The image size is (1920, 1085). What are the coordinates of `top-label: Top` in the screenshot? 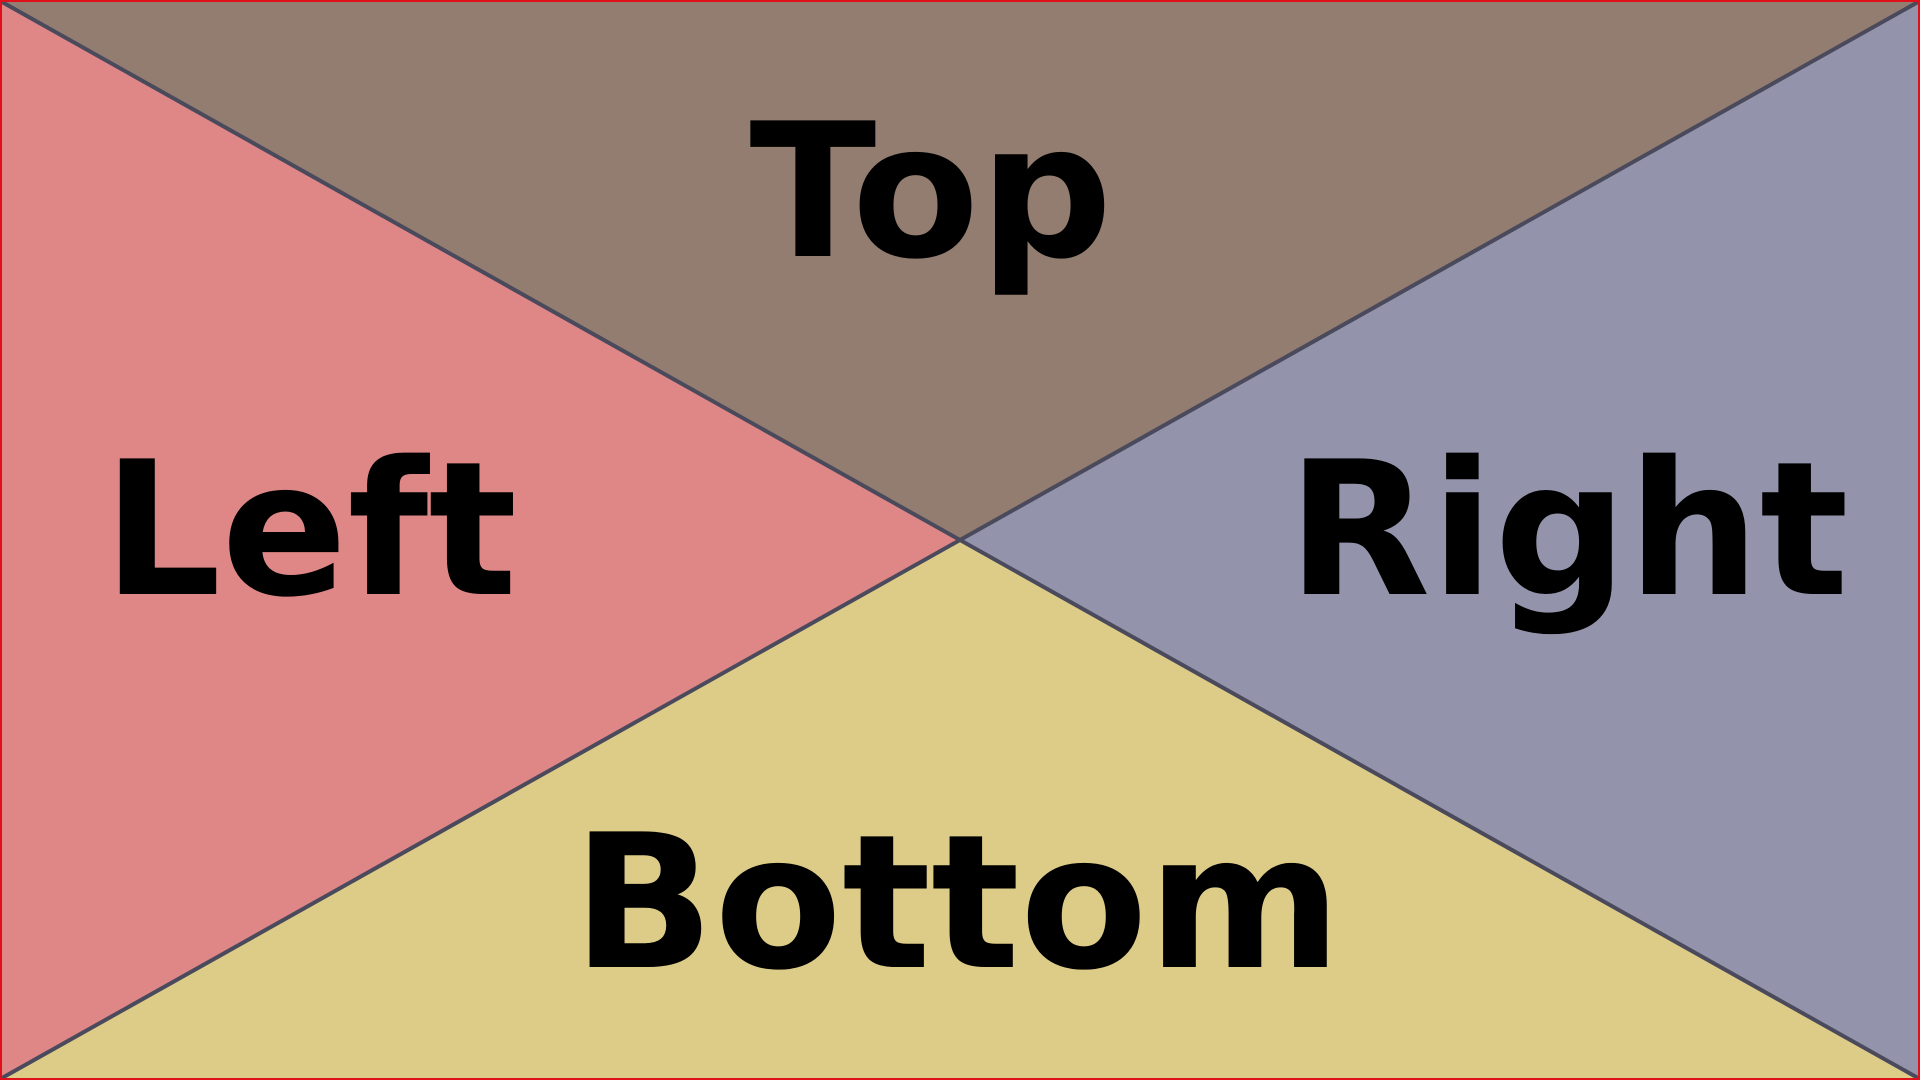 It's located at (930, 191).